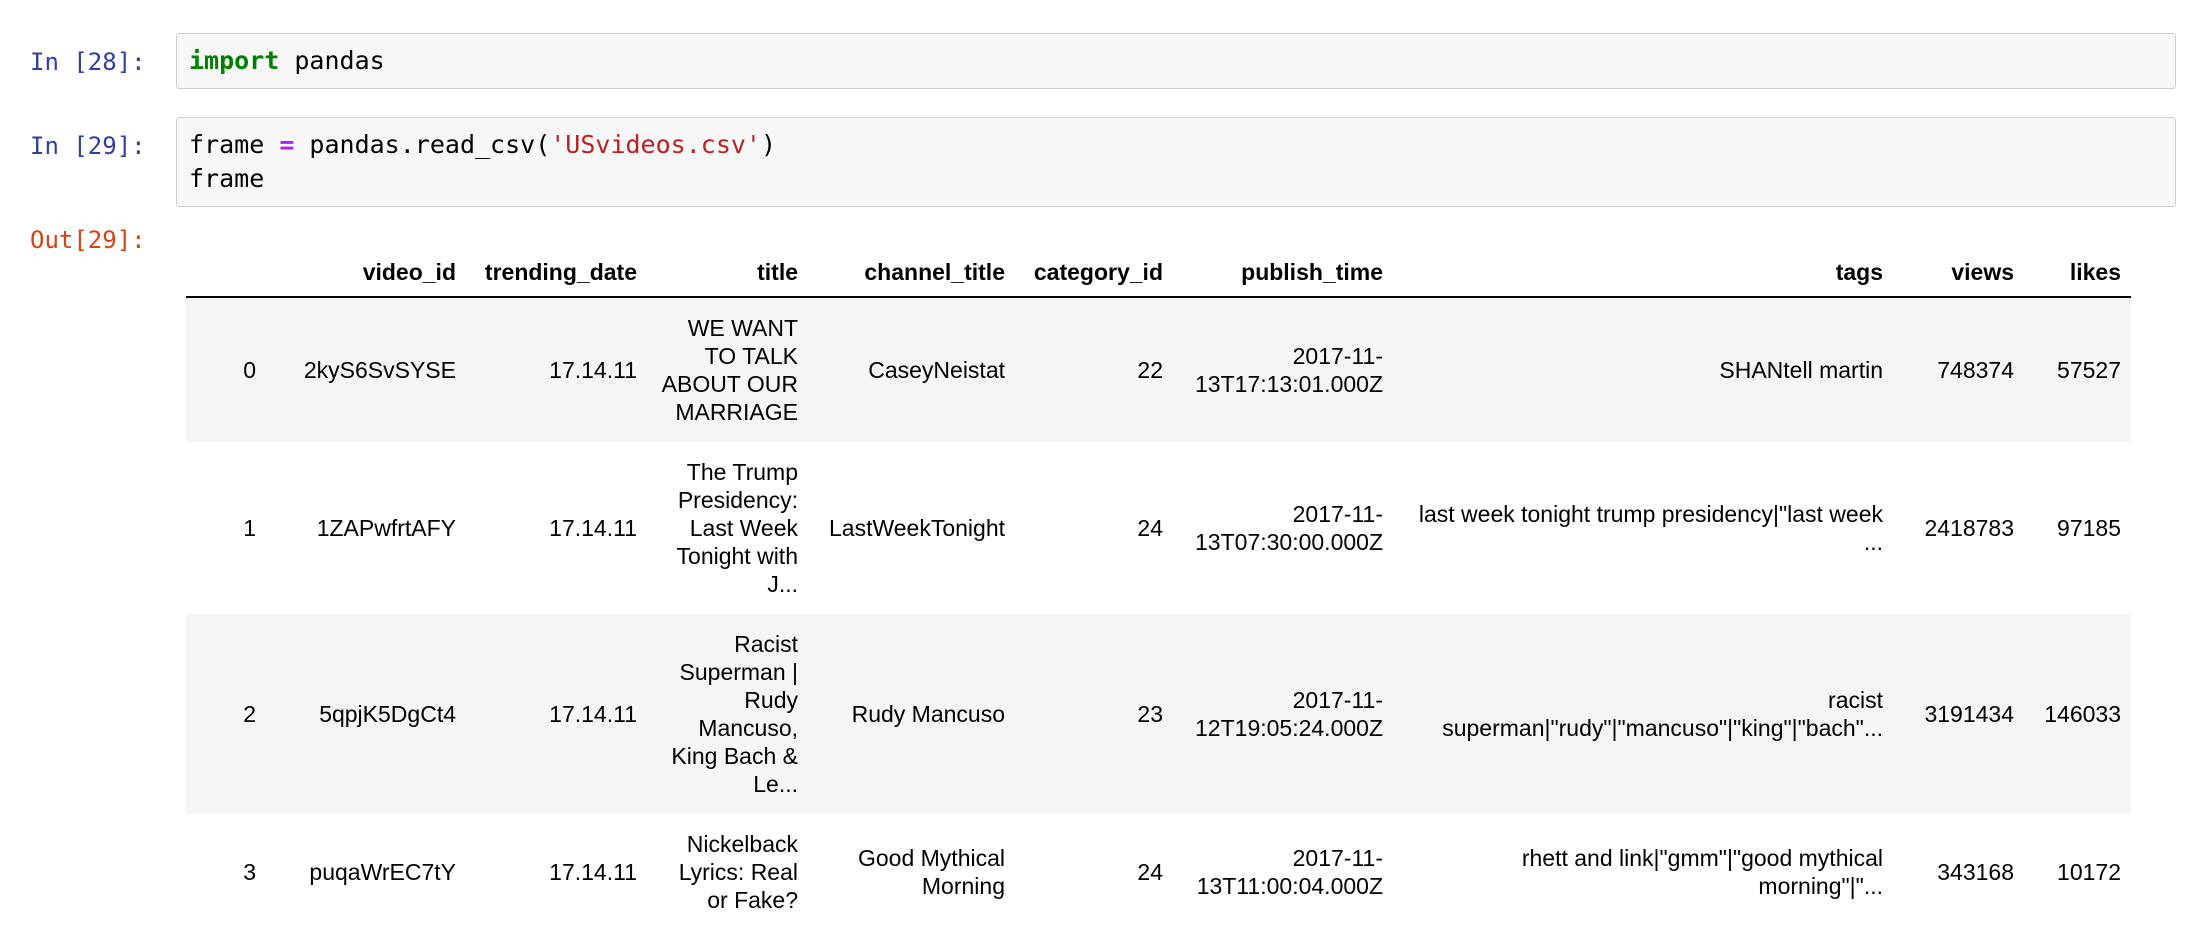  What do you see at coordinates (1289, 872) in the screenshot?
I see `table-cell: 2017-11-13T11:00:04.000Z` at bounding box center [1289, 872].